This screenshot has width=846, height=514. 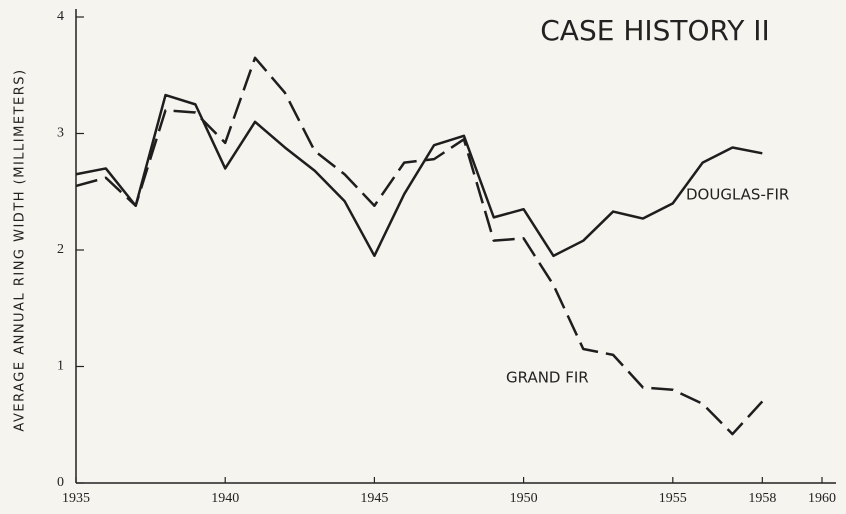 What do you see at coordinates (374, 498) in the screenshot?
I see `x-tick-label: 1945` at bounding box center [374, 498].